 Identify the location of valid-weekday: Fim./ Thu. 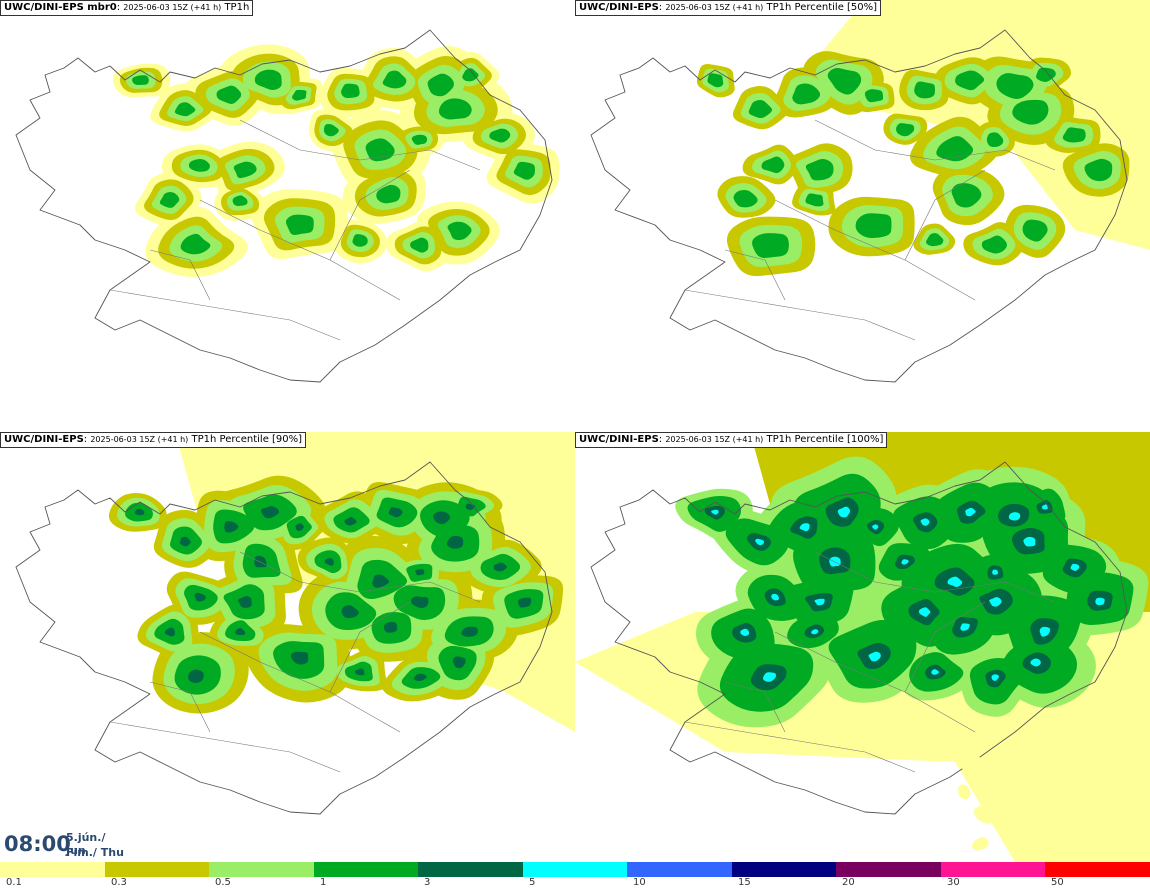
(95, 852).